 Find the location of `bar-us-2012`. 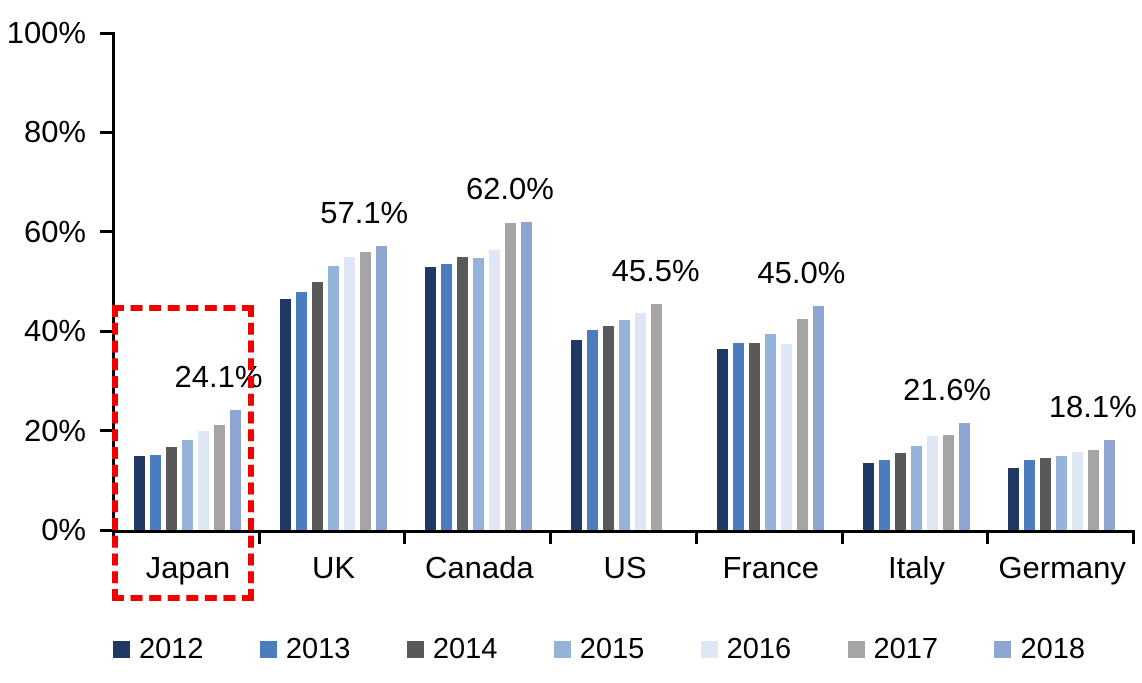

bar-us-2012 is located at coordinates (577, 434).